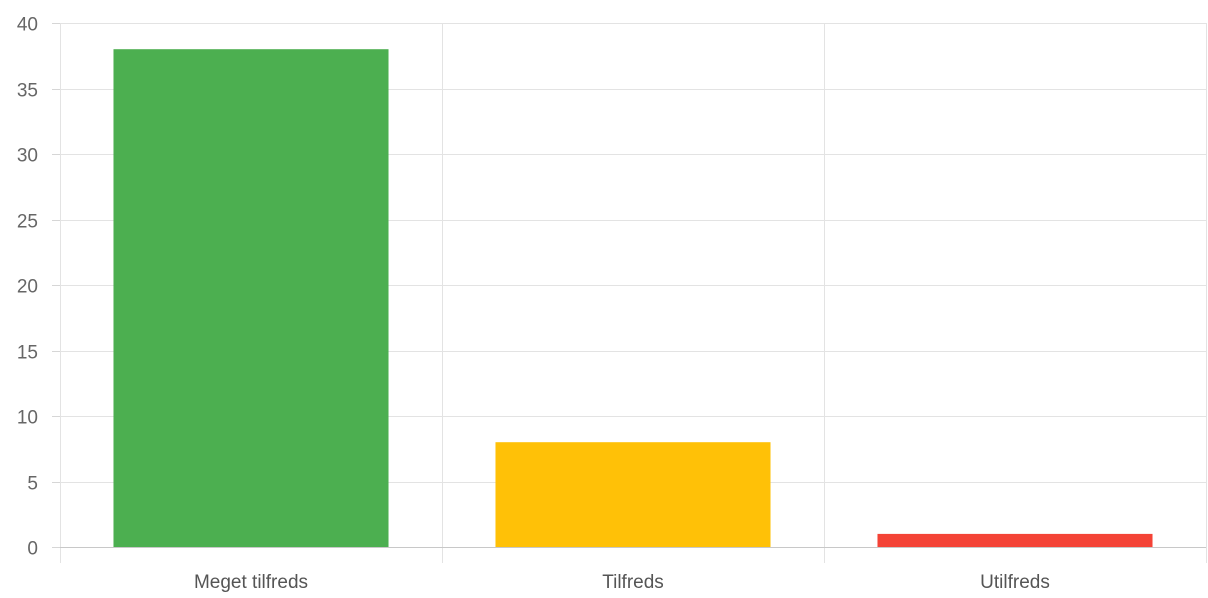 The width and height of the screenshot is (1208, 598). What do you see at coordinates (633, 582) in the screenshot?
I see `x-tick-label: Tilfreds` at bounding box center [633, 582].